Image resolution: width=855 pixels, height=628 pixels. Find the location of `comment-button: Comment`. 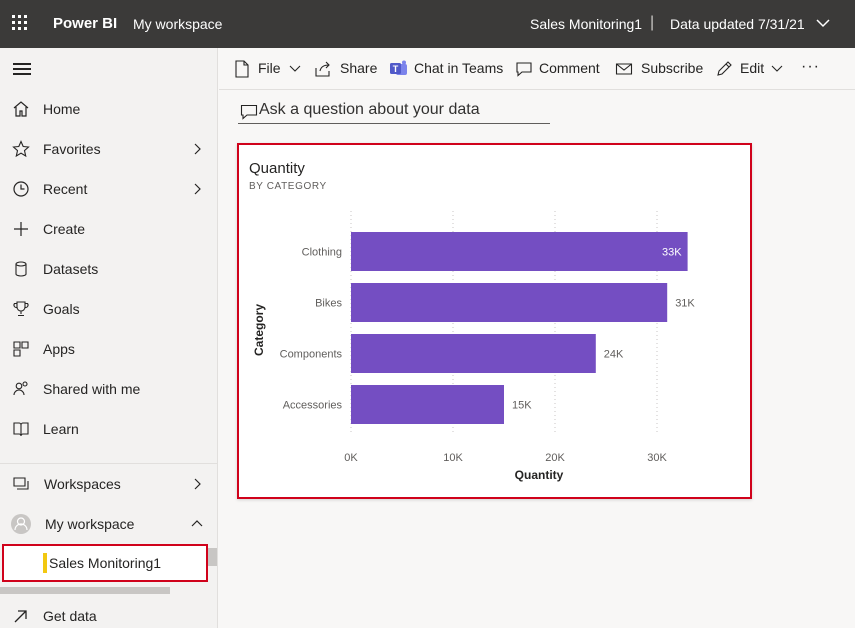

comment-button: Comment is located at coordinates (558, 69).